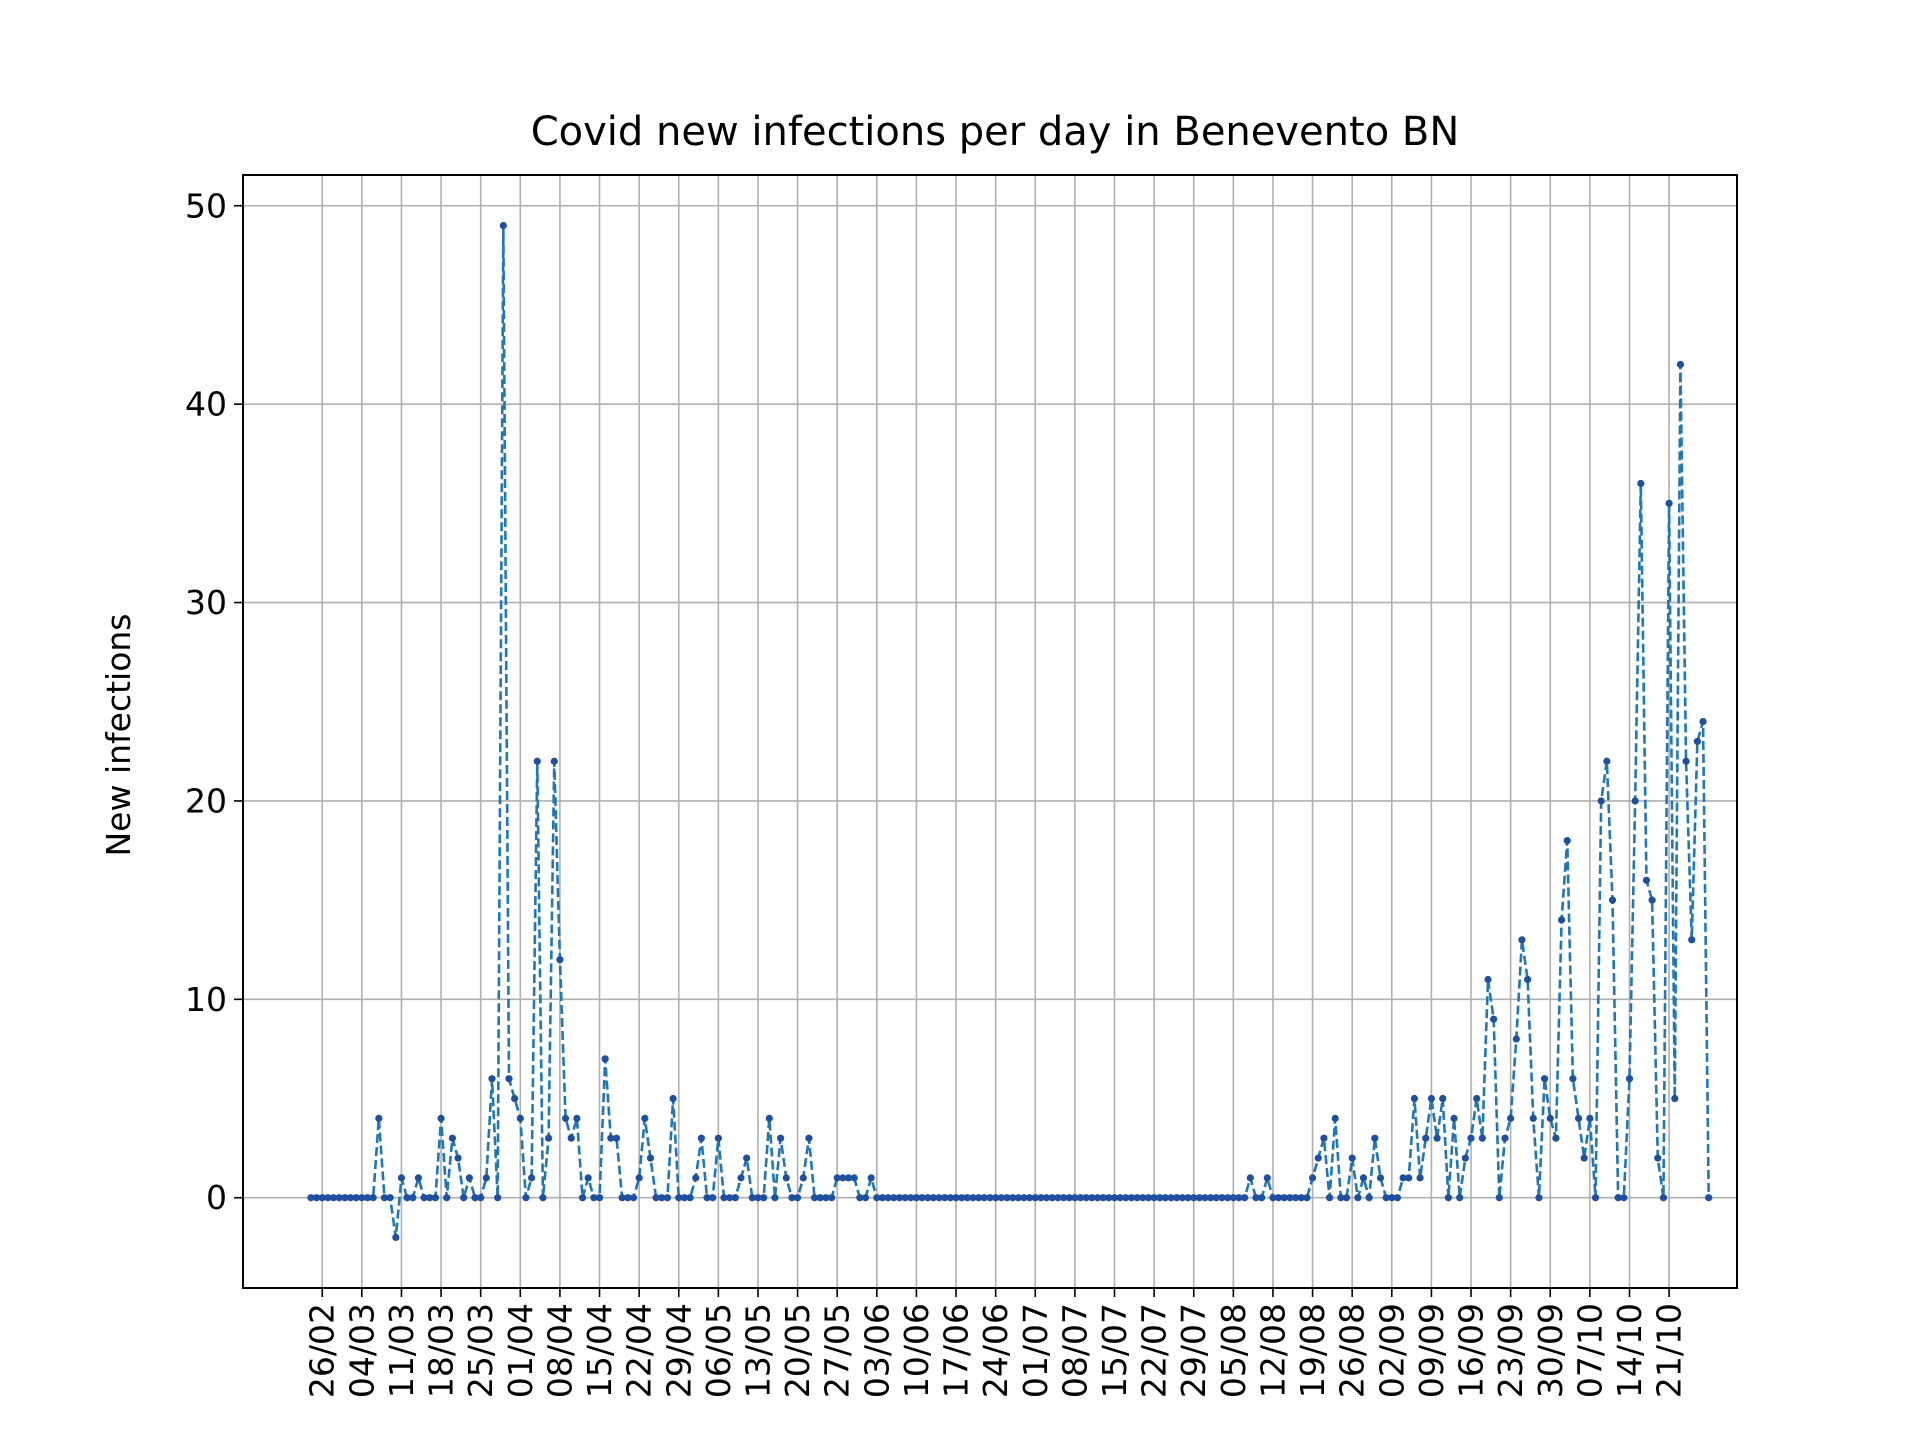  Describe the element at coordinates (441, 1350) in the screenshot. I see `x-tick-label: 18/03` at that location.